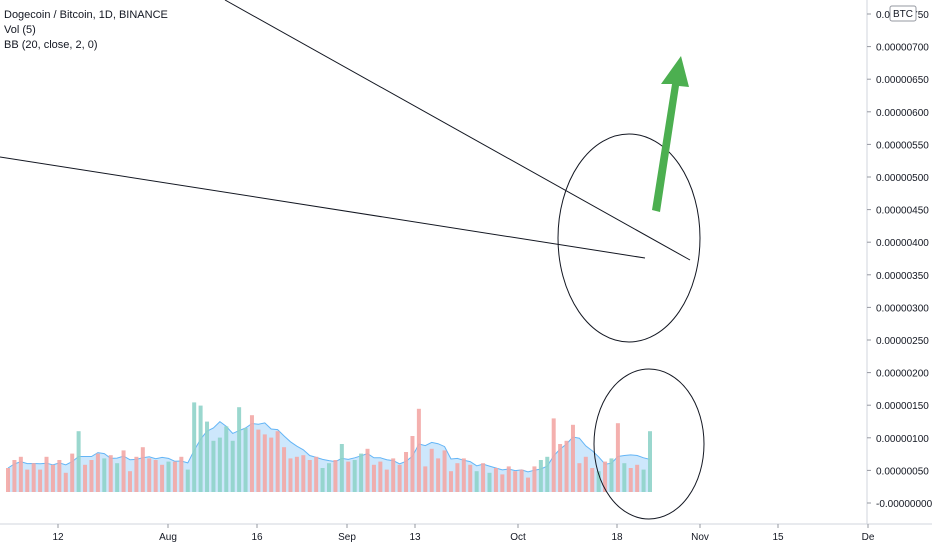 The image size is (932, 555). I want to click on currency-badge-label: BTC, so click(903, 14).